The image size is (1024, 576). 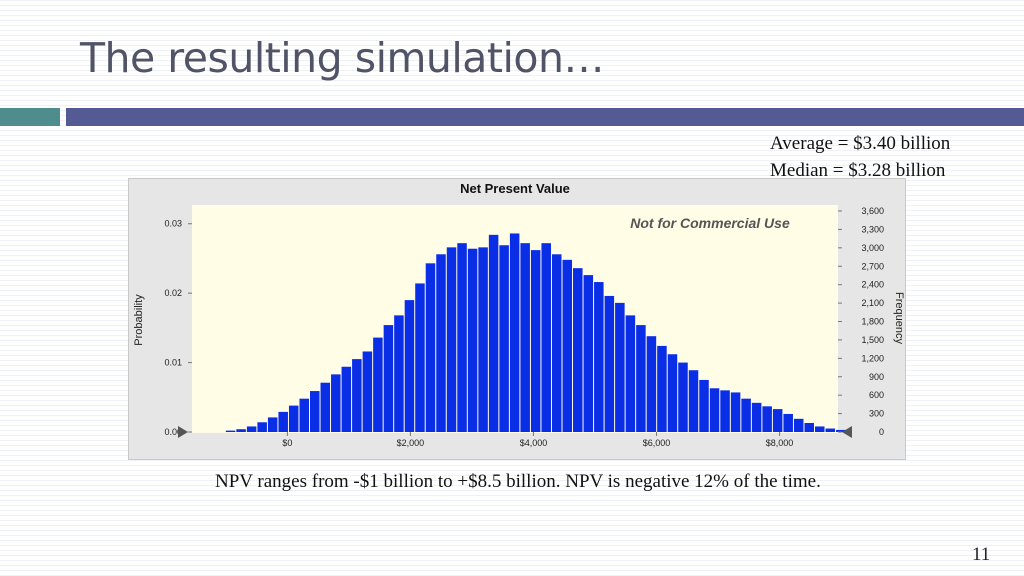 I want to click on title-accent-bar, so click(x=30, y=117).